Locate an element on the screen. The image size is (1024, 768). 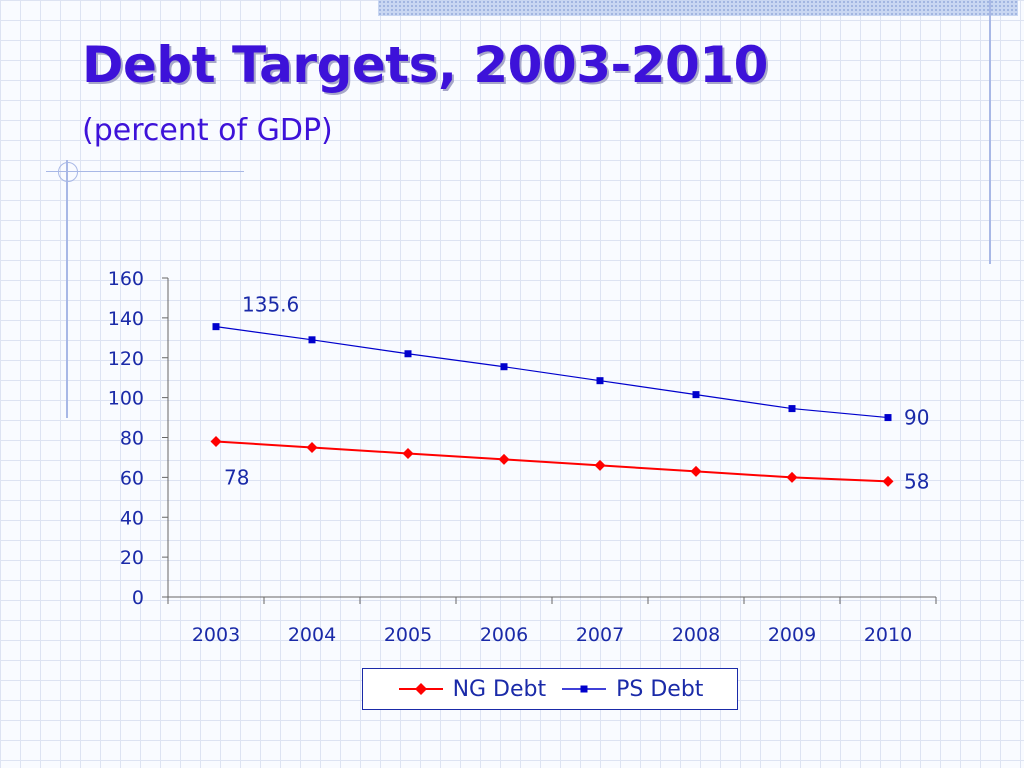
y-tick-label: 160 is located at coordinates (126, 279).